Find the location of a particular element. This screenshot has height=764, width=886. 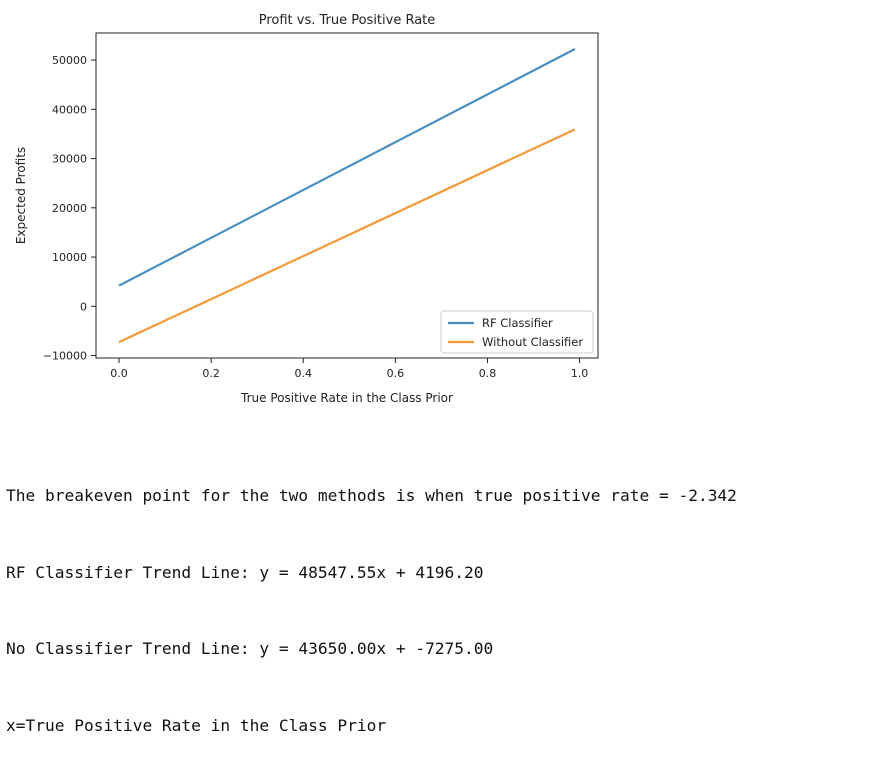

legend-label: RF Classifier is located at coordinates (517, 323).